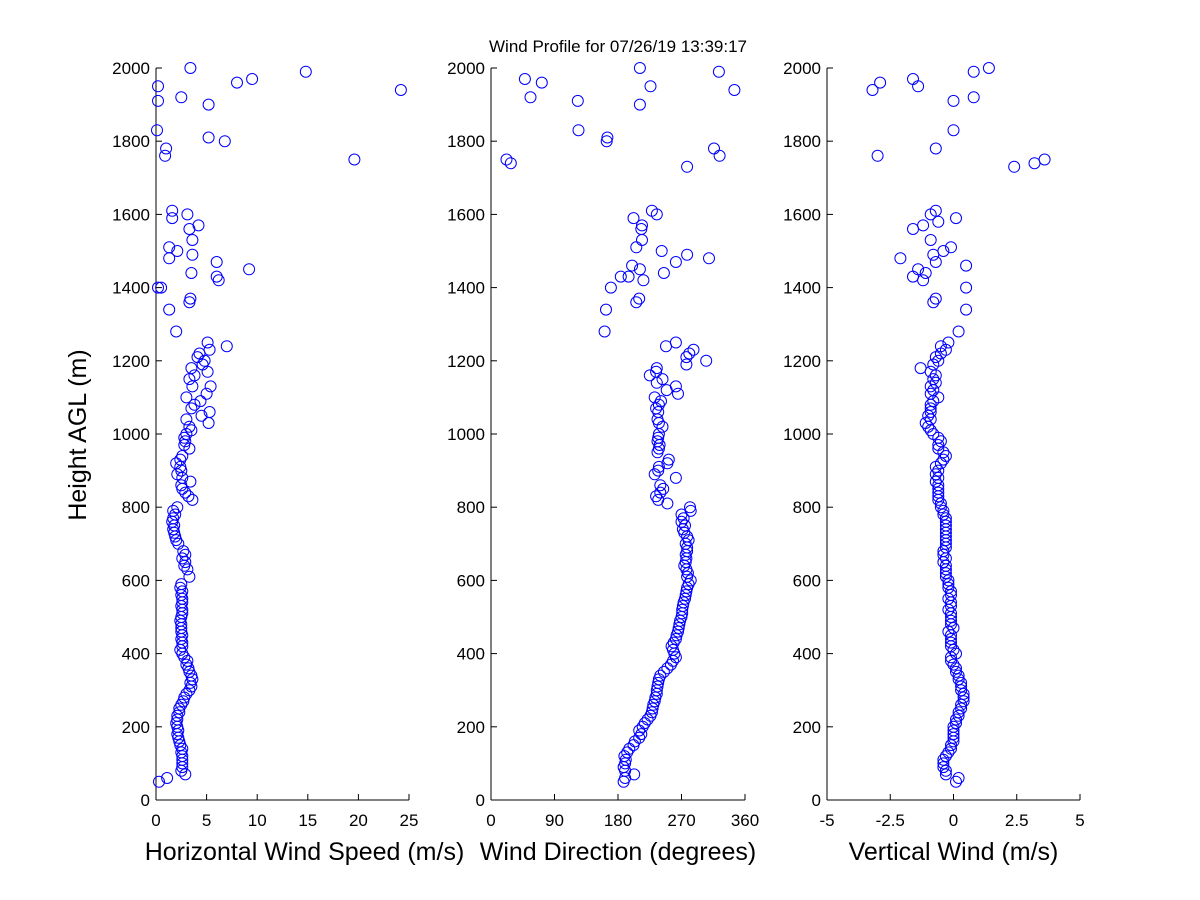  I want to click on x-axis-label: Wind Direction (degrees), so click(618, 852).